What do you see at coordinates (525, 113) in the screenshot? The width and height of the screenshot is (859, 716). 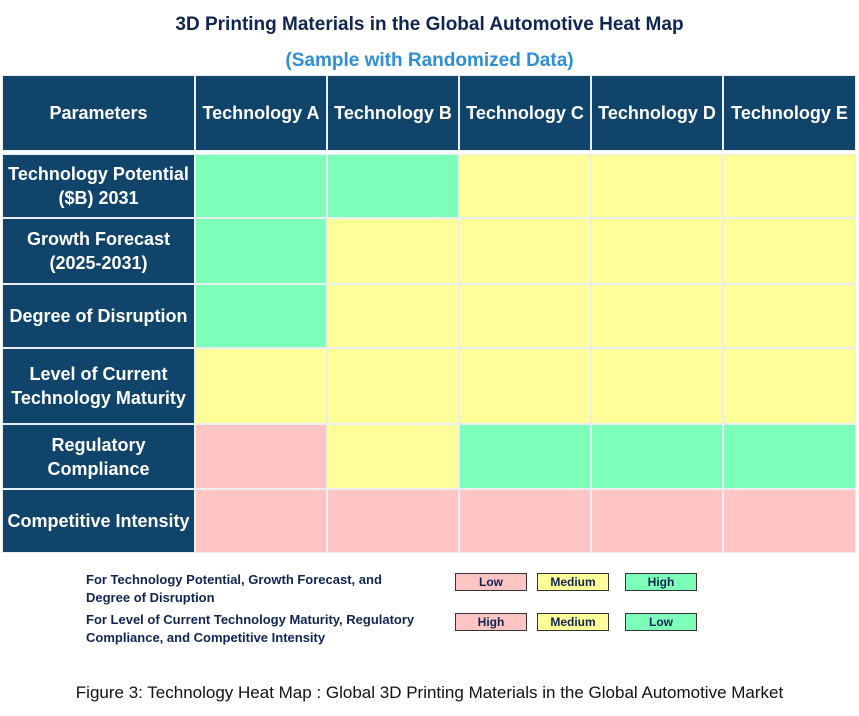 I see `column-header: Technology C` at bounding box center [525, 113].